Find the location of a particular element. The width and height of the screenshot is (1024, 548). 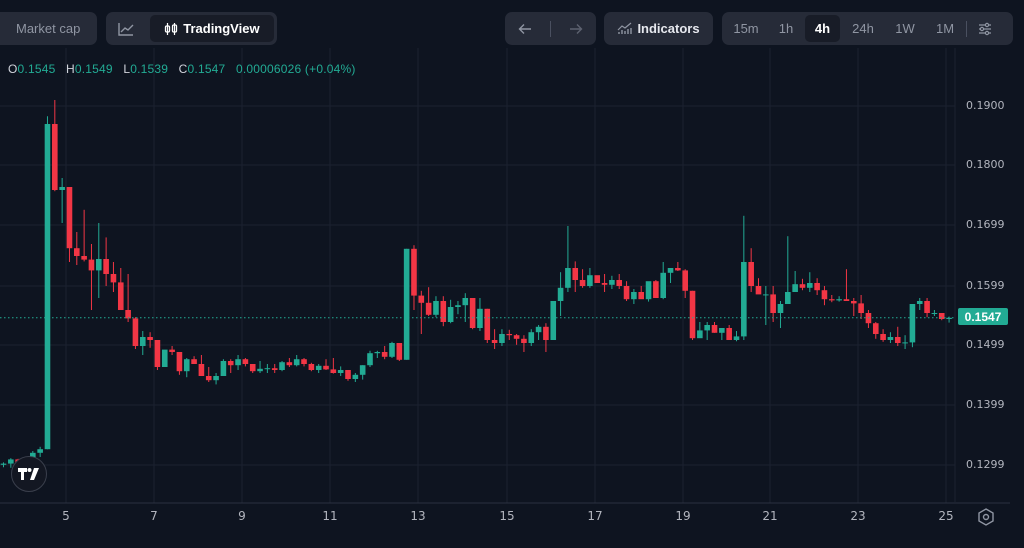

market-cap-button: Market cap is located at coordinates (48, 28).